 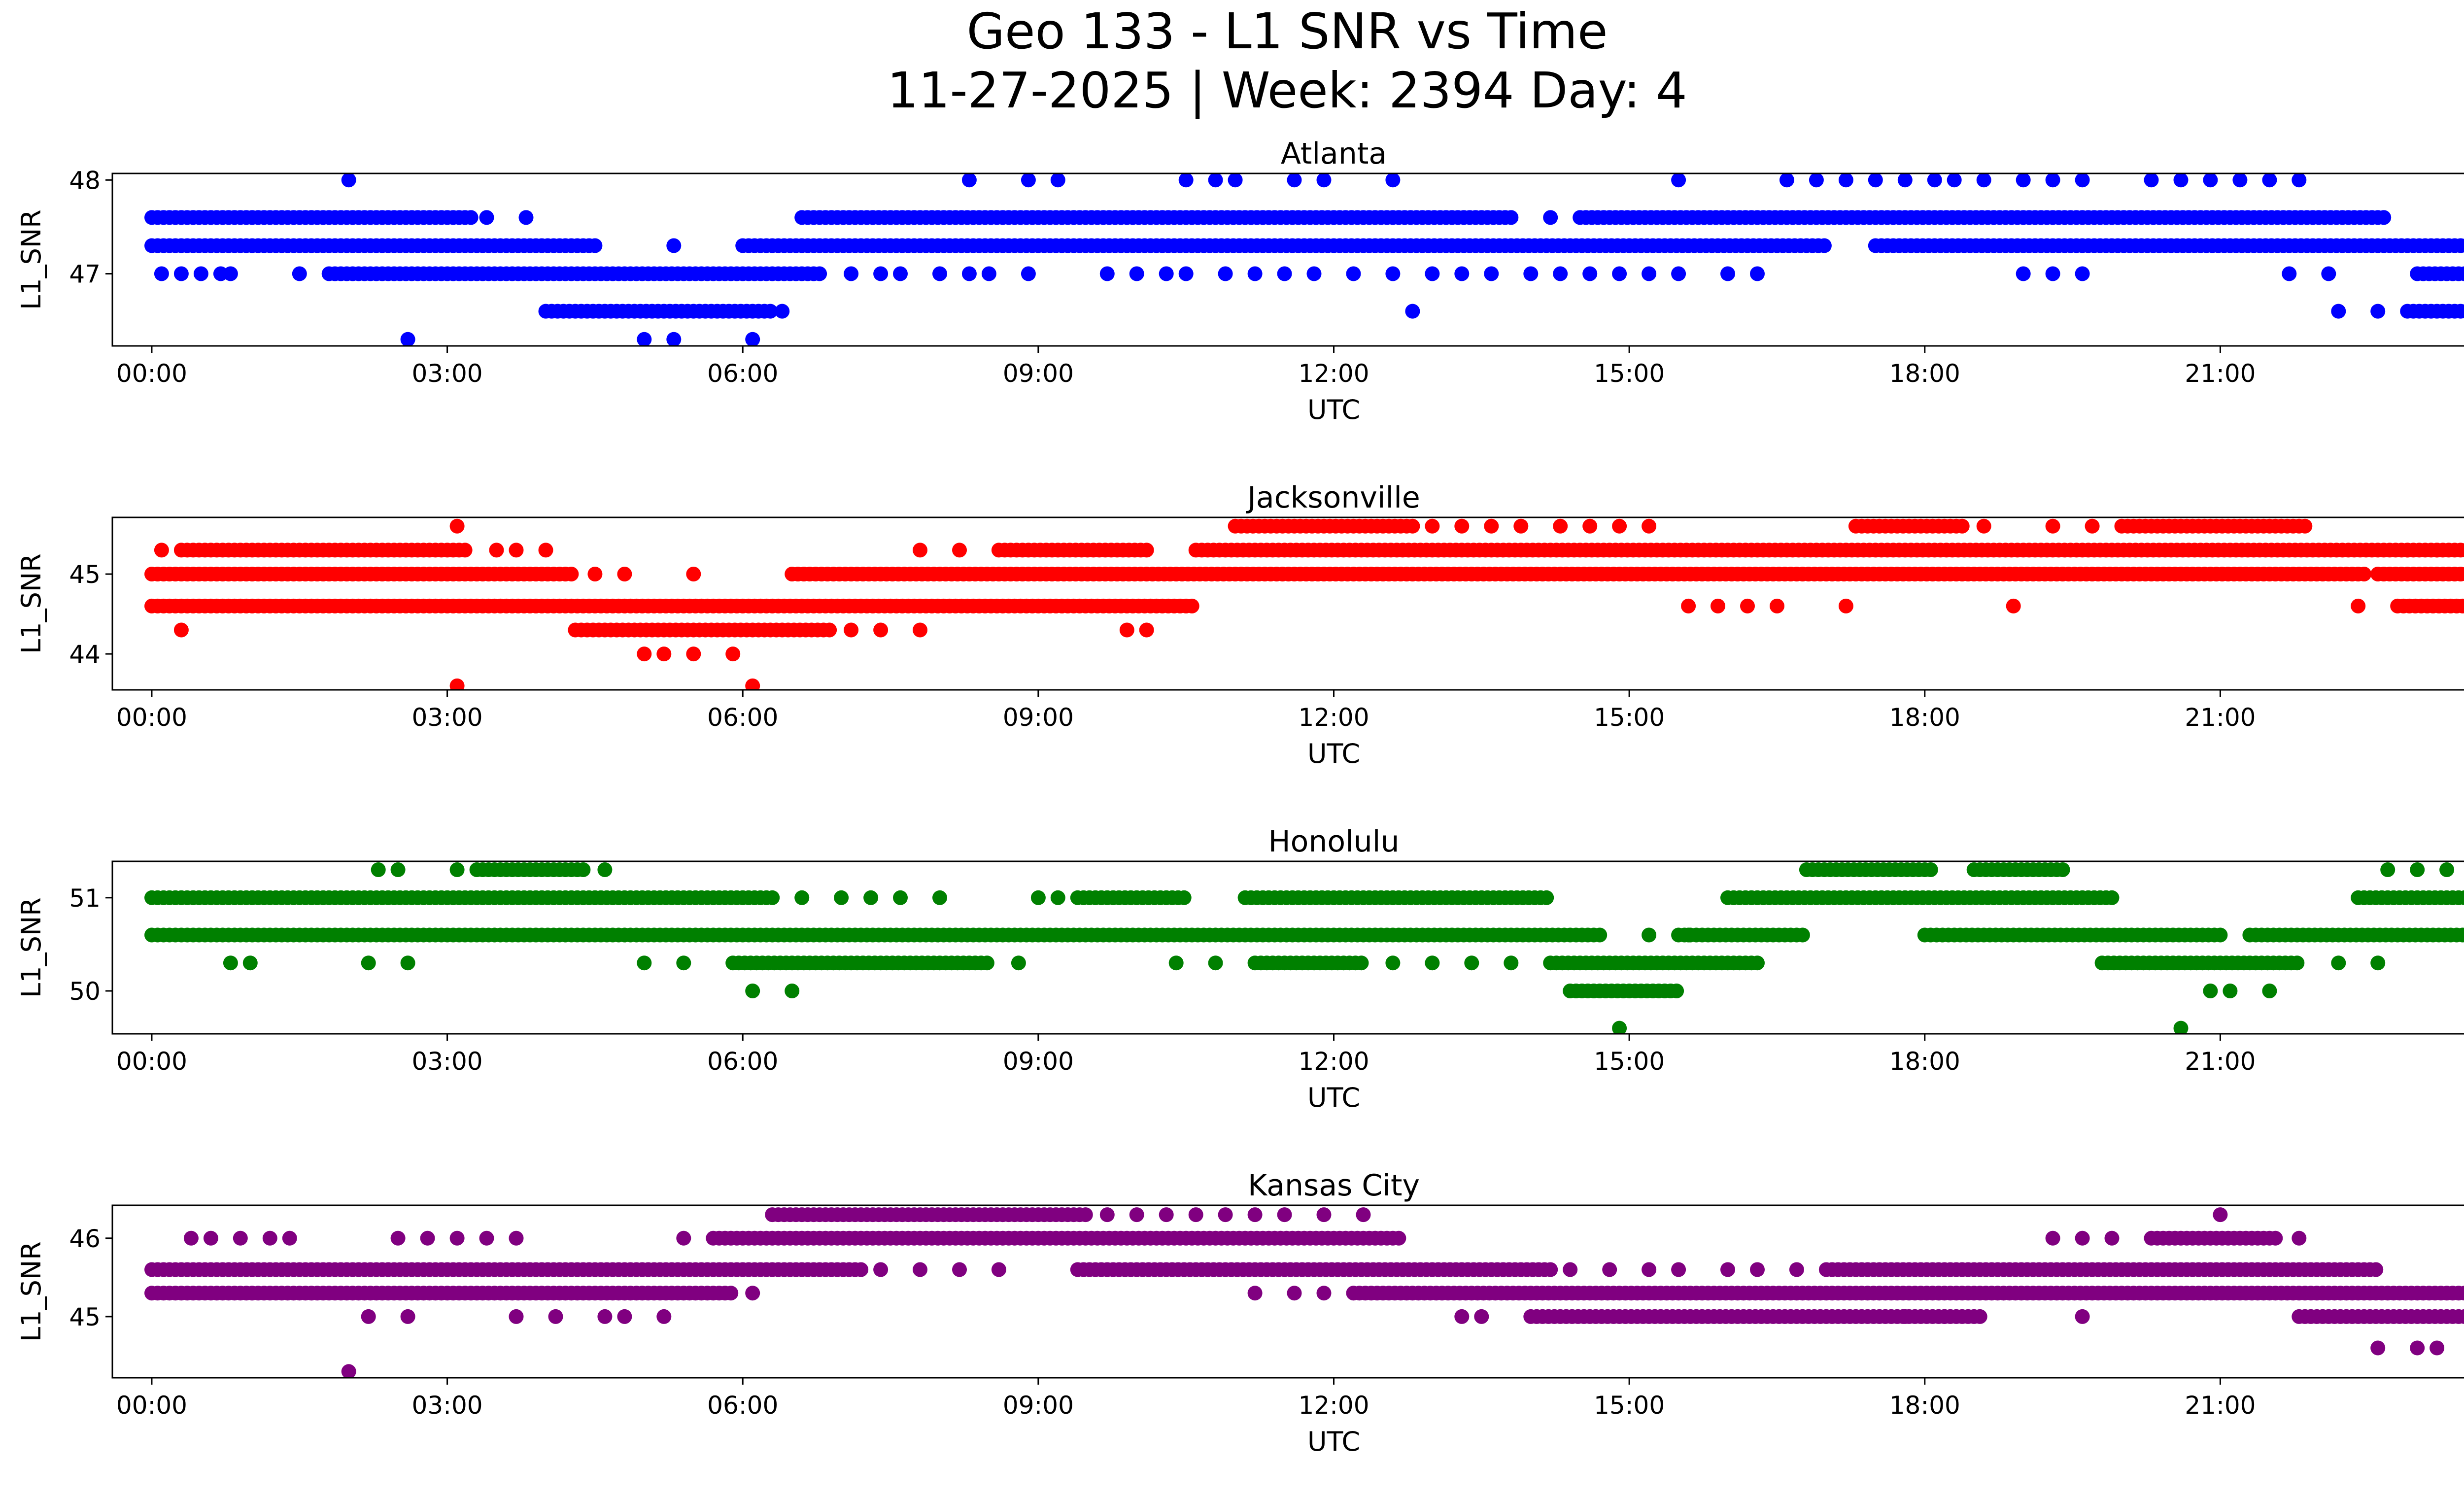 I want to click on x-tick-label-honolulu: 21:00, so click(x=2220, y=1061).